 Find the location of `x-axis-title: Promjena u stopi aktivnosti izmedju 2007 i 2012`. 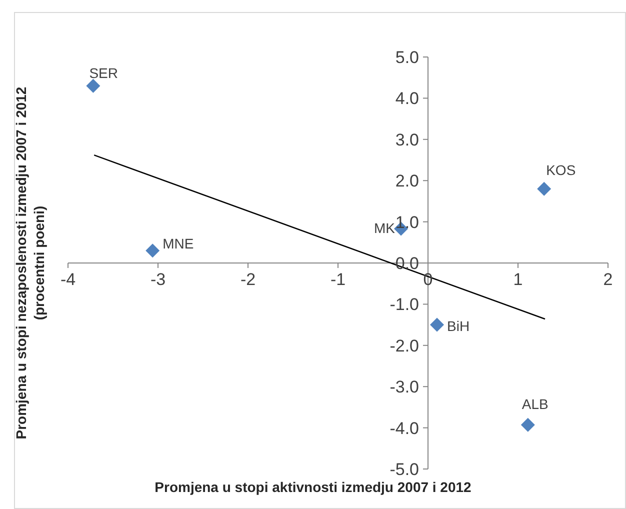

x-axis-title: Promjena u stopi aktivnosti izmedju 2007 i 2012 is located at coordinates (313, 487).